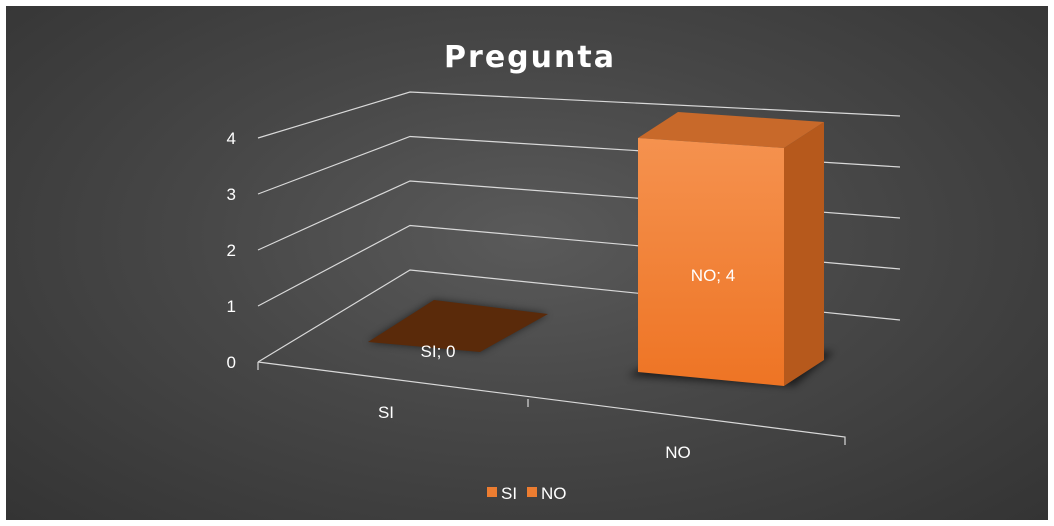 This screenshot has width=1054, height=526. Describe the element at coordinates (231, 138) in the screenshot. I see `y-tick-label: 4` at that location.